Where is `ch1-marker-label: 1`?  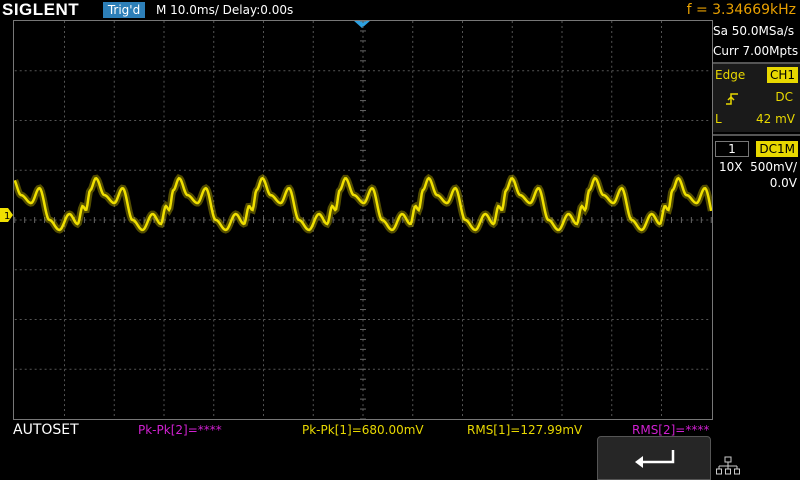 ch1-marker-label: 1 is located at coordinates (7, 216).